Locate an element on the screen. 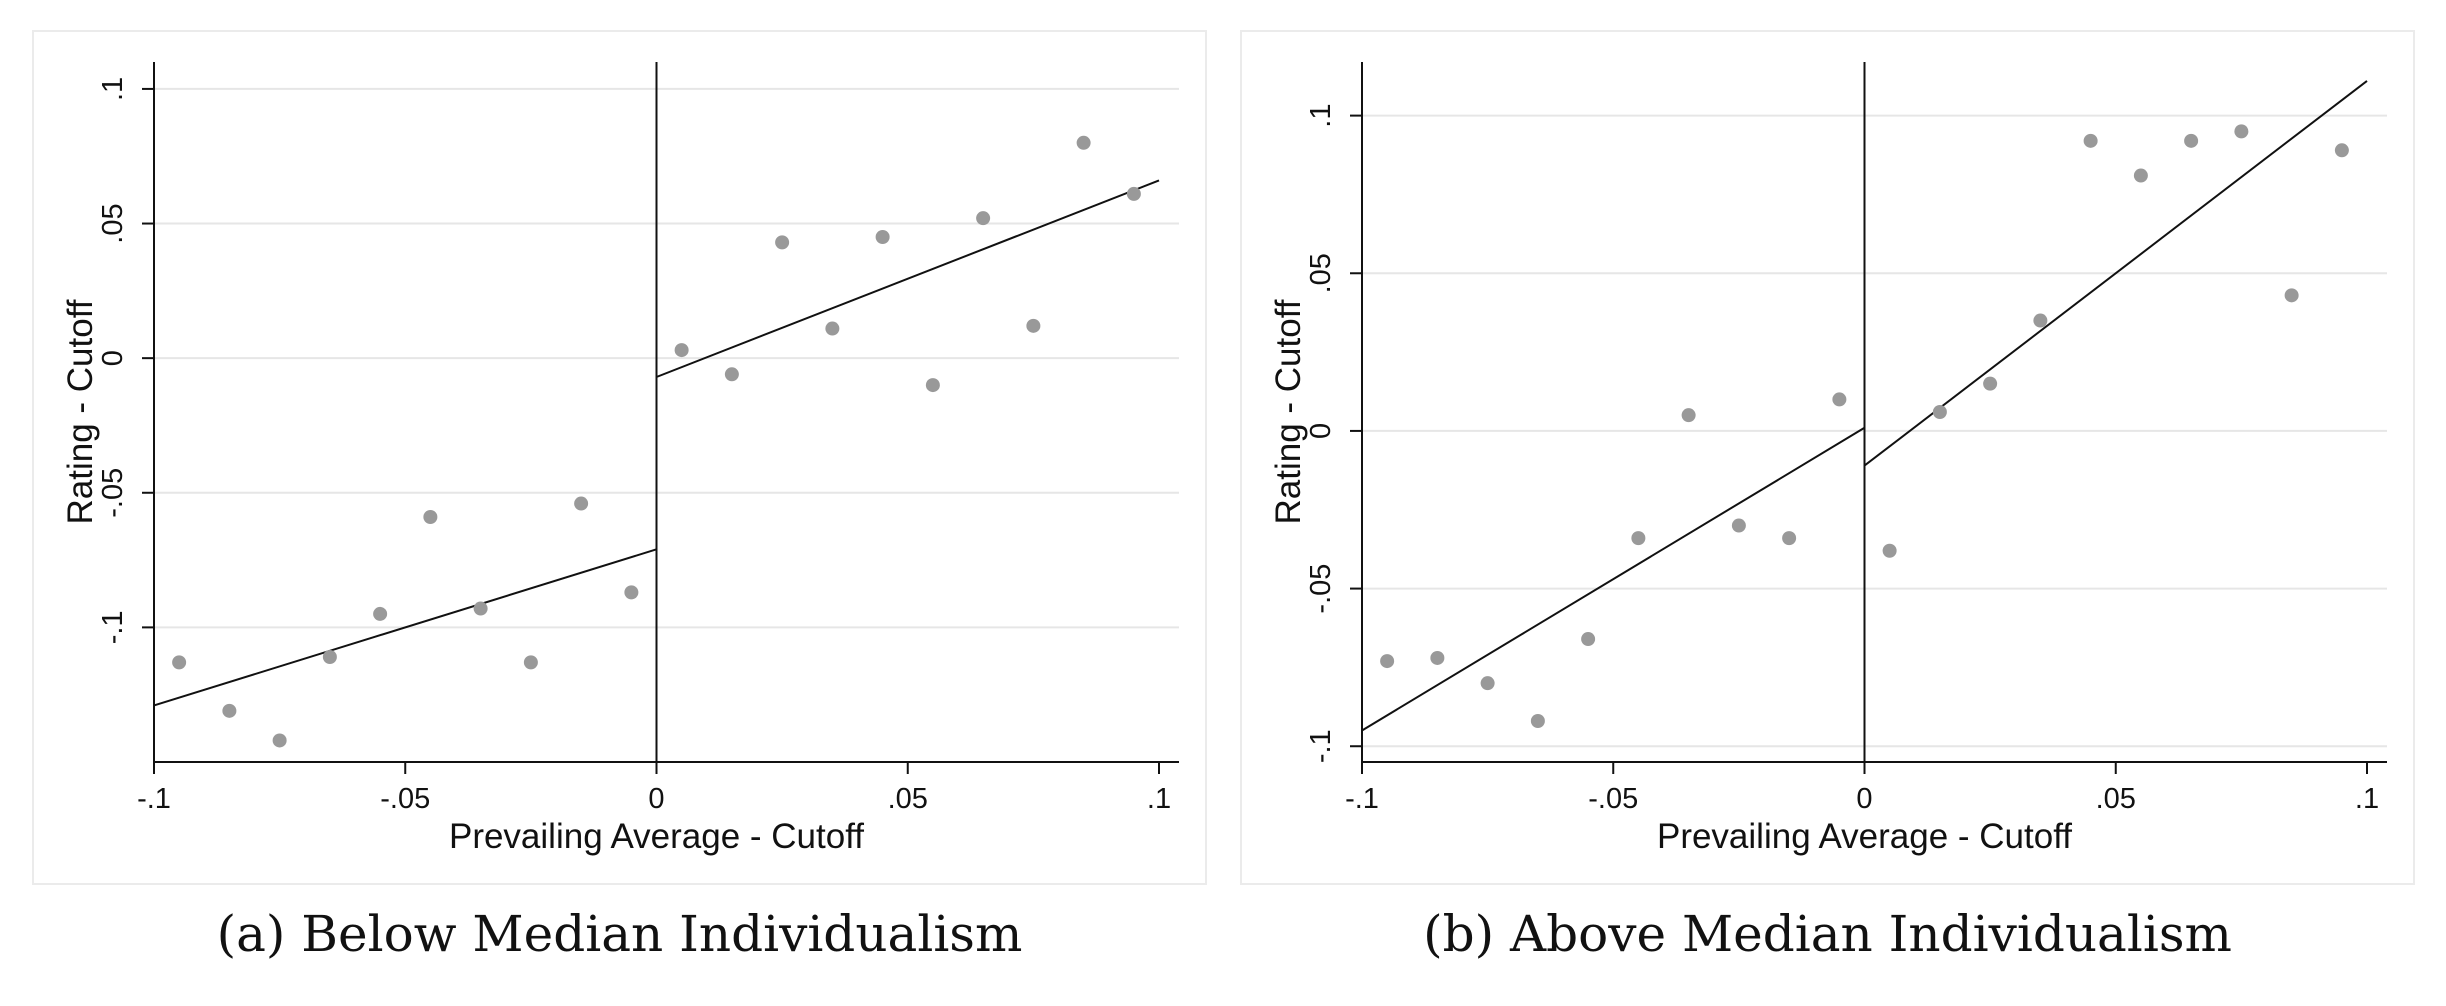 The width and height of the screenshot is (2446, 1006). chart-a-y-tick-label-2: 0 is located at coordinates (113, 358).